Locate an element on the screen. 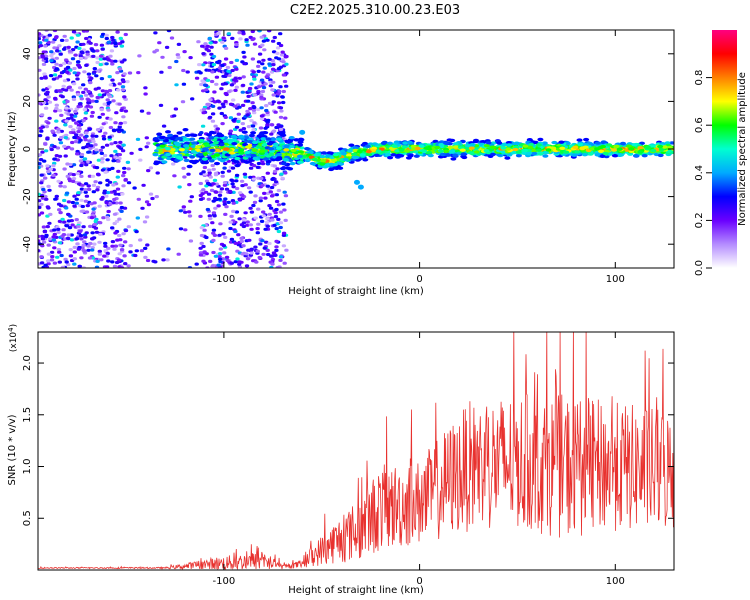 The height and width of the screenshot is (600, 750). snr-scale-close: ) is located at coordinates (14, 326).